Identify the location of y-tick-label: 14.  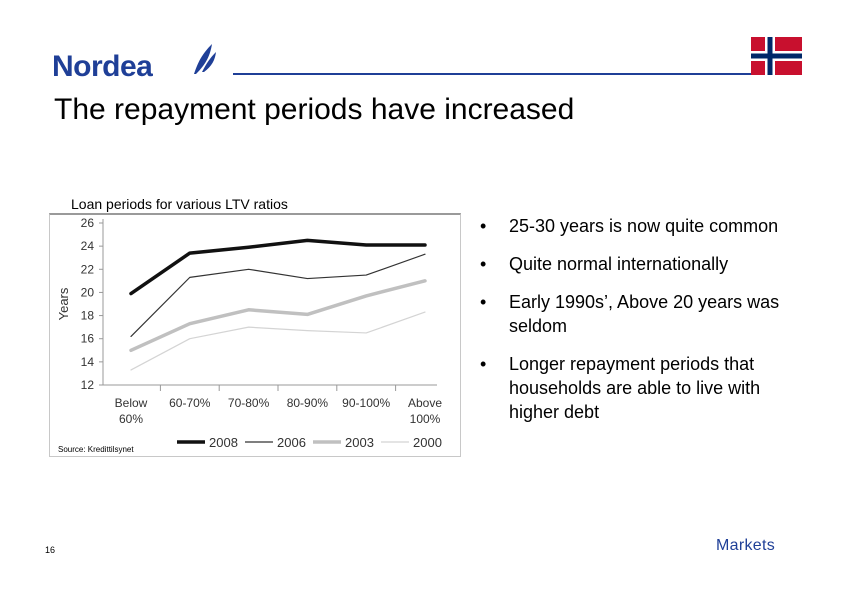
(88, 362).